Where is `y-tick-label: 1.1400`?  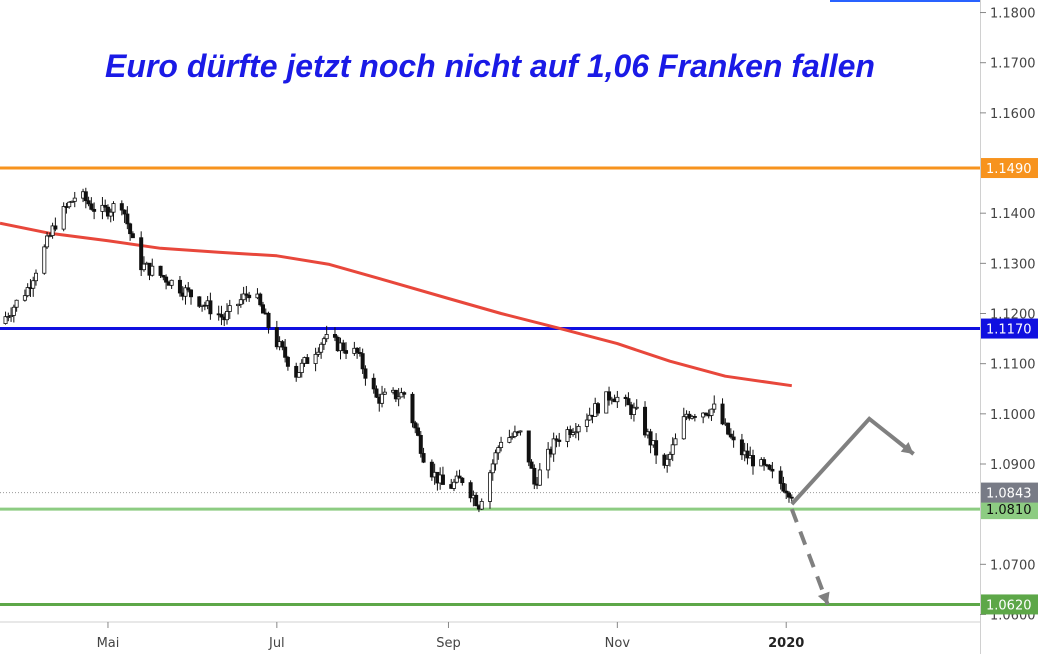
y-tick-label: 1.1400 is located at coordinates (1013, 214).